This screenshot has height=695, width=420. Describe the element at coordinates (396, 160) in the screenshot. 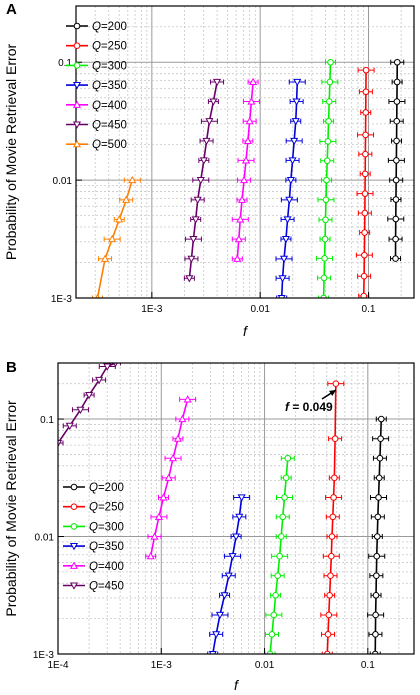

I see `series-q200` at that location.